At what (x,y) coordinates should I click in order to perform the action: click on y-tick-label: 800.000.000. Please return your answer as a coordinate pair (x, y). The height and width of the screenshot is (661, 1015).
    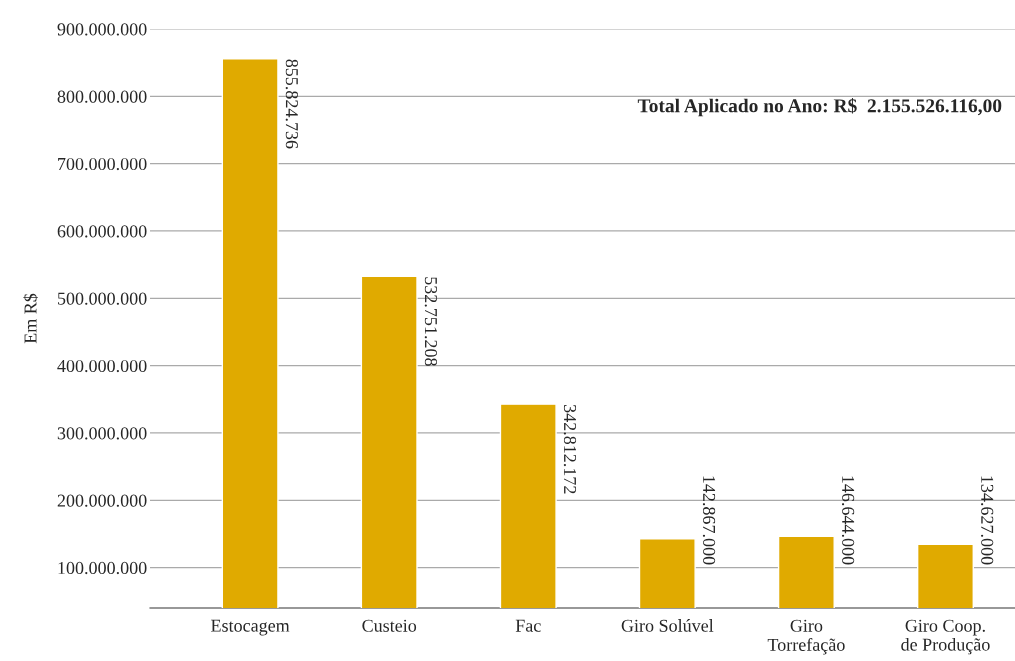
    Looking at the image, I should click on (102, 96).